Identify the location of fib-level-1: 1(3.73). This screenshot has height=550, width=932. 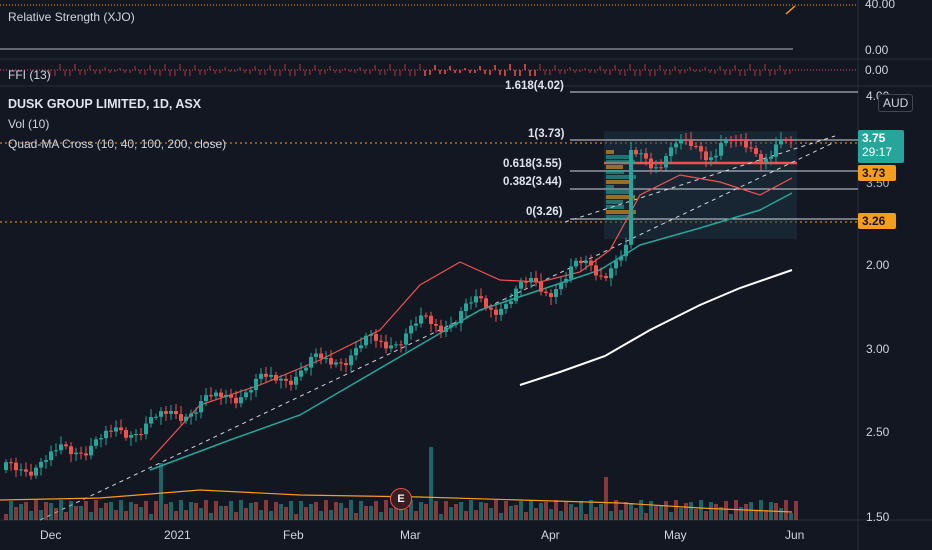
(546, 134).